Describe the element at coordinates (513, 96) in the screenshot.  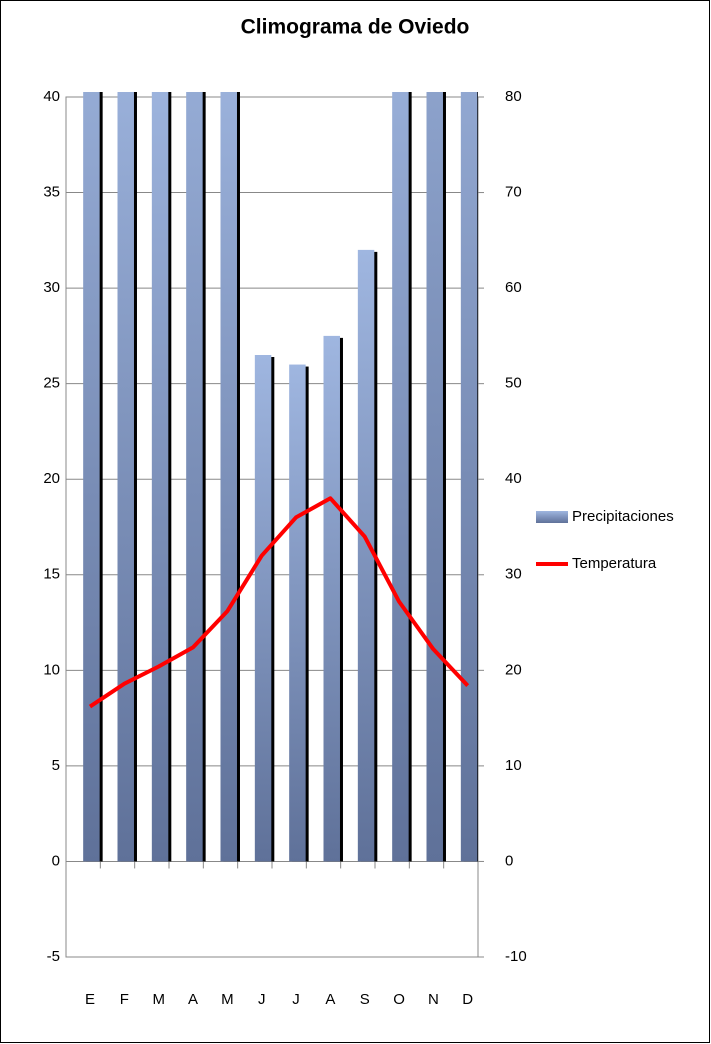
I see `y2-tick-label: 80` at that location.